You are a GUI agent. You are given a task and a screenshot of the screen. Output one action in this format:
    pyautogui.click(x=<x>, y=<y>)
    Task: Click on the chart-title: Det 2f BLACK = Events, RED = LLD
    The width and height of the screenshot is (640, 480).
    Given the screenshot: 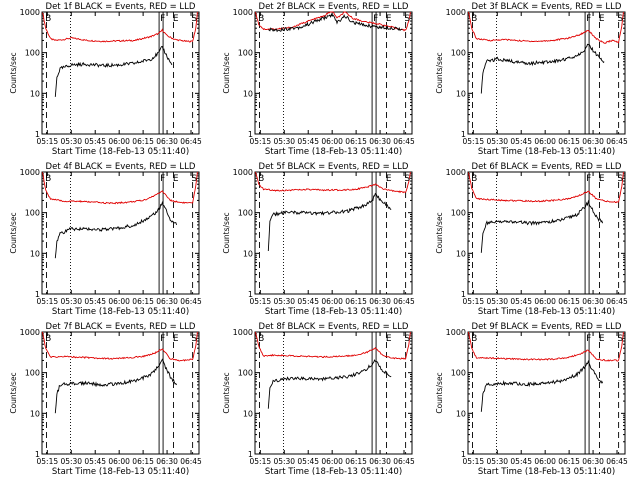 What is the action you would take?
    pyautogui.click(x=334, y=7)
    